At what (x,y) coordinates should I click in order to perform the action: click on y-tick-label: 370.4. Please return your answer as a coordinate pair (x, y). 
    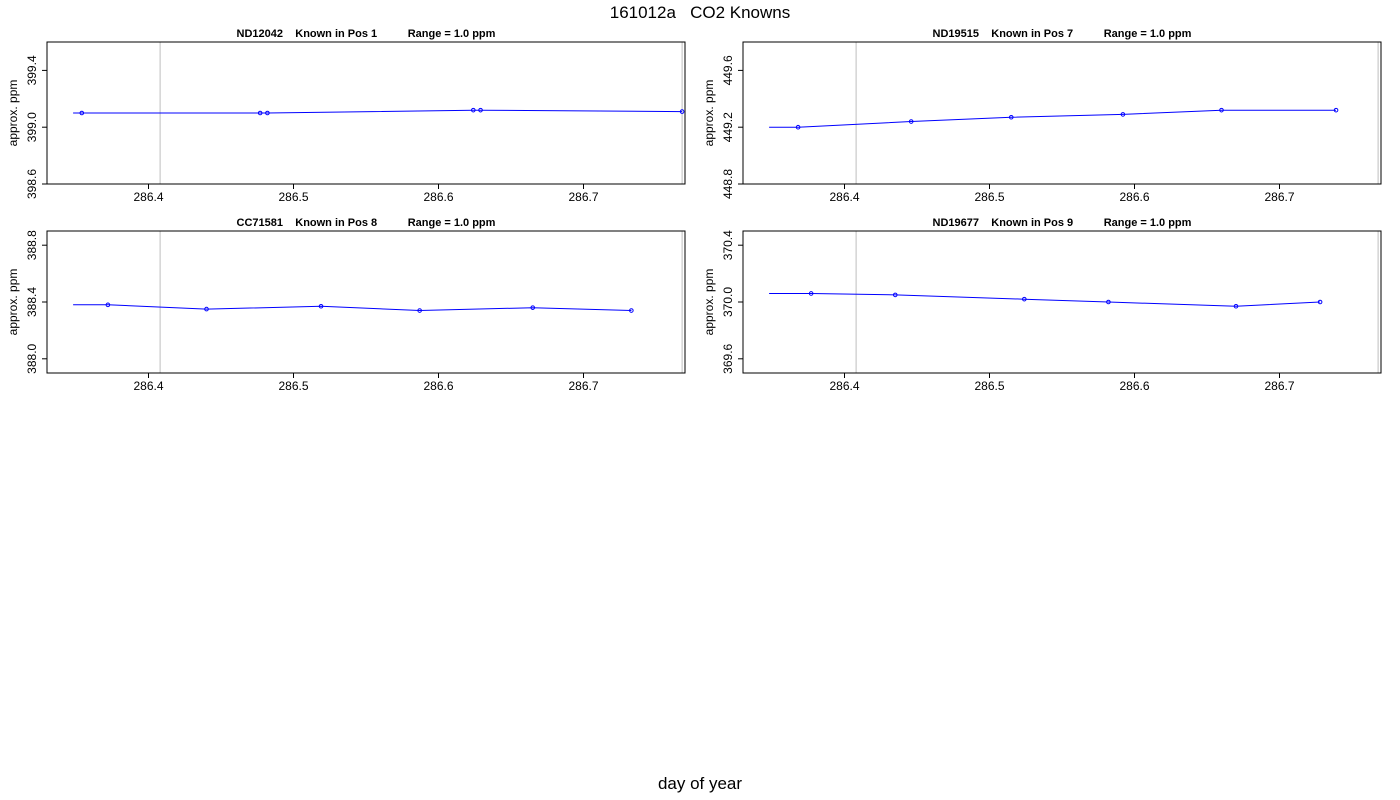
    Looking at the image, I should click on (728, 245).